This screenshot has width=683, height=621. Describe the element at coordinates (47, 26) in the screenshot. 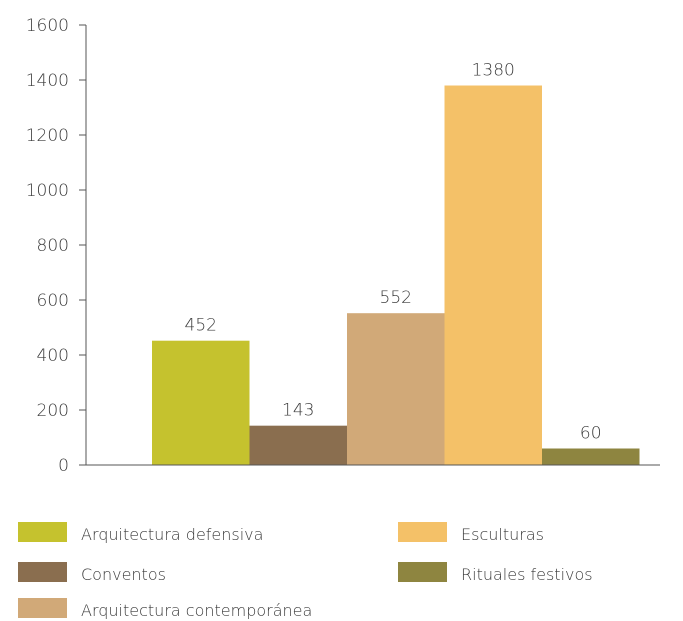

I see `y-tick-label: 1600` at that location.